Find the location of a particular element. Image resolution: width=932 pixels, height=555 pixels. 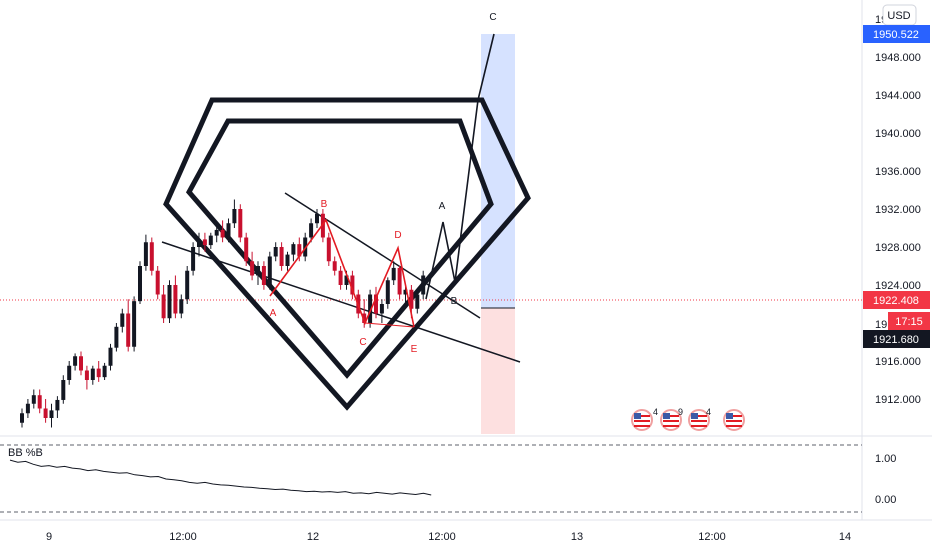

time-label: 9 is located at coordinates (49, 537).